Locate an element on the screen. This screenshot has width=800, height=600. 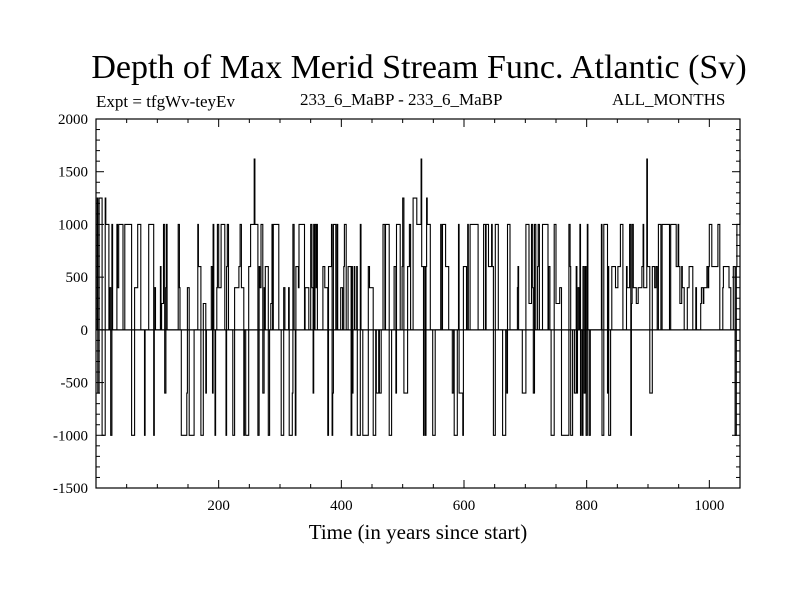
x-axis-label: Time (in years since start) is located at coordinates (418, 532).